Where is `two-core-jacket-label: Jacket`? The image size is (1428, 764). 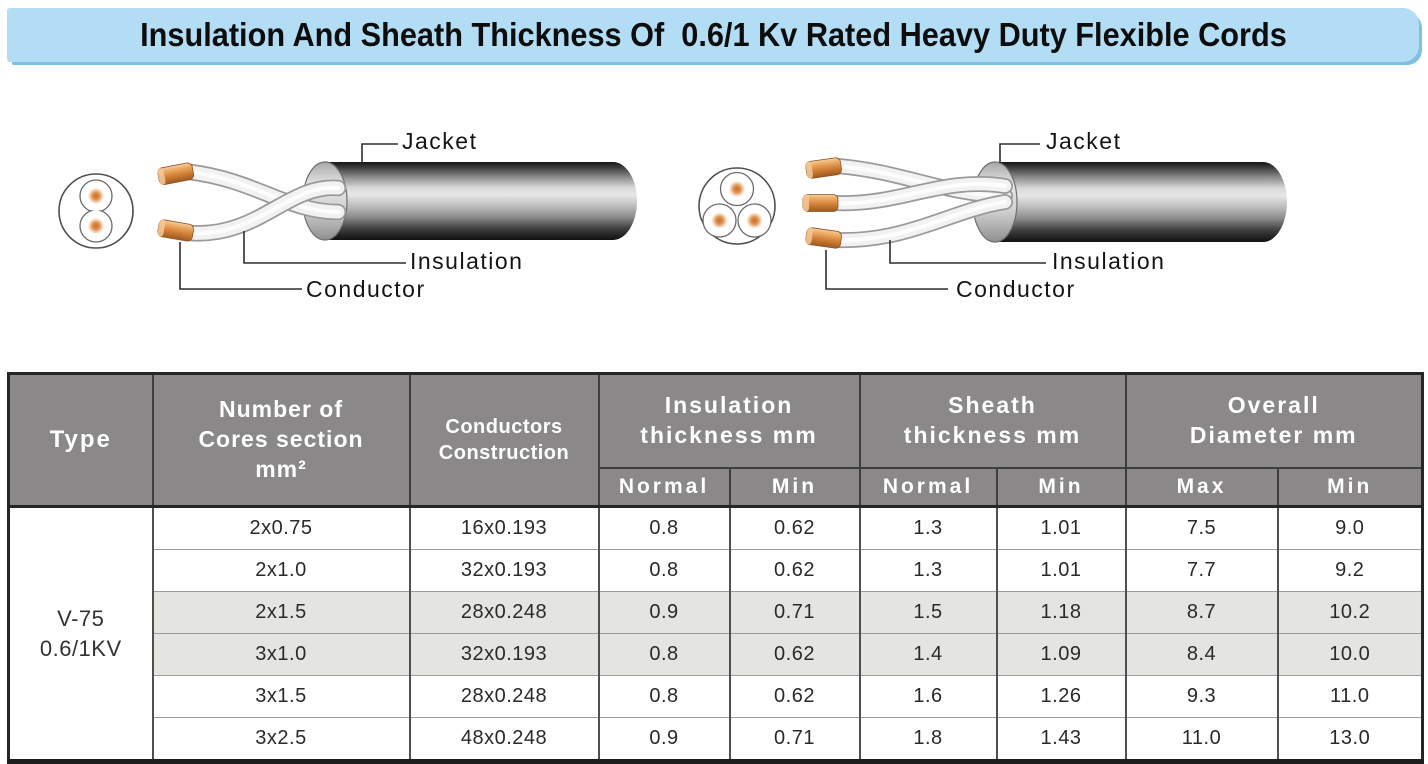
two-core-jacket-label: Jacket is located at coordinates (440, 141).